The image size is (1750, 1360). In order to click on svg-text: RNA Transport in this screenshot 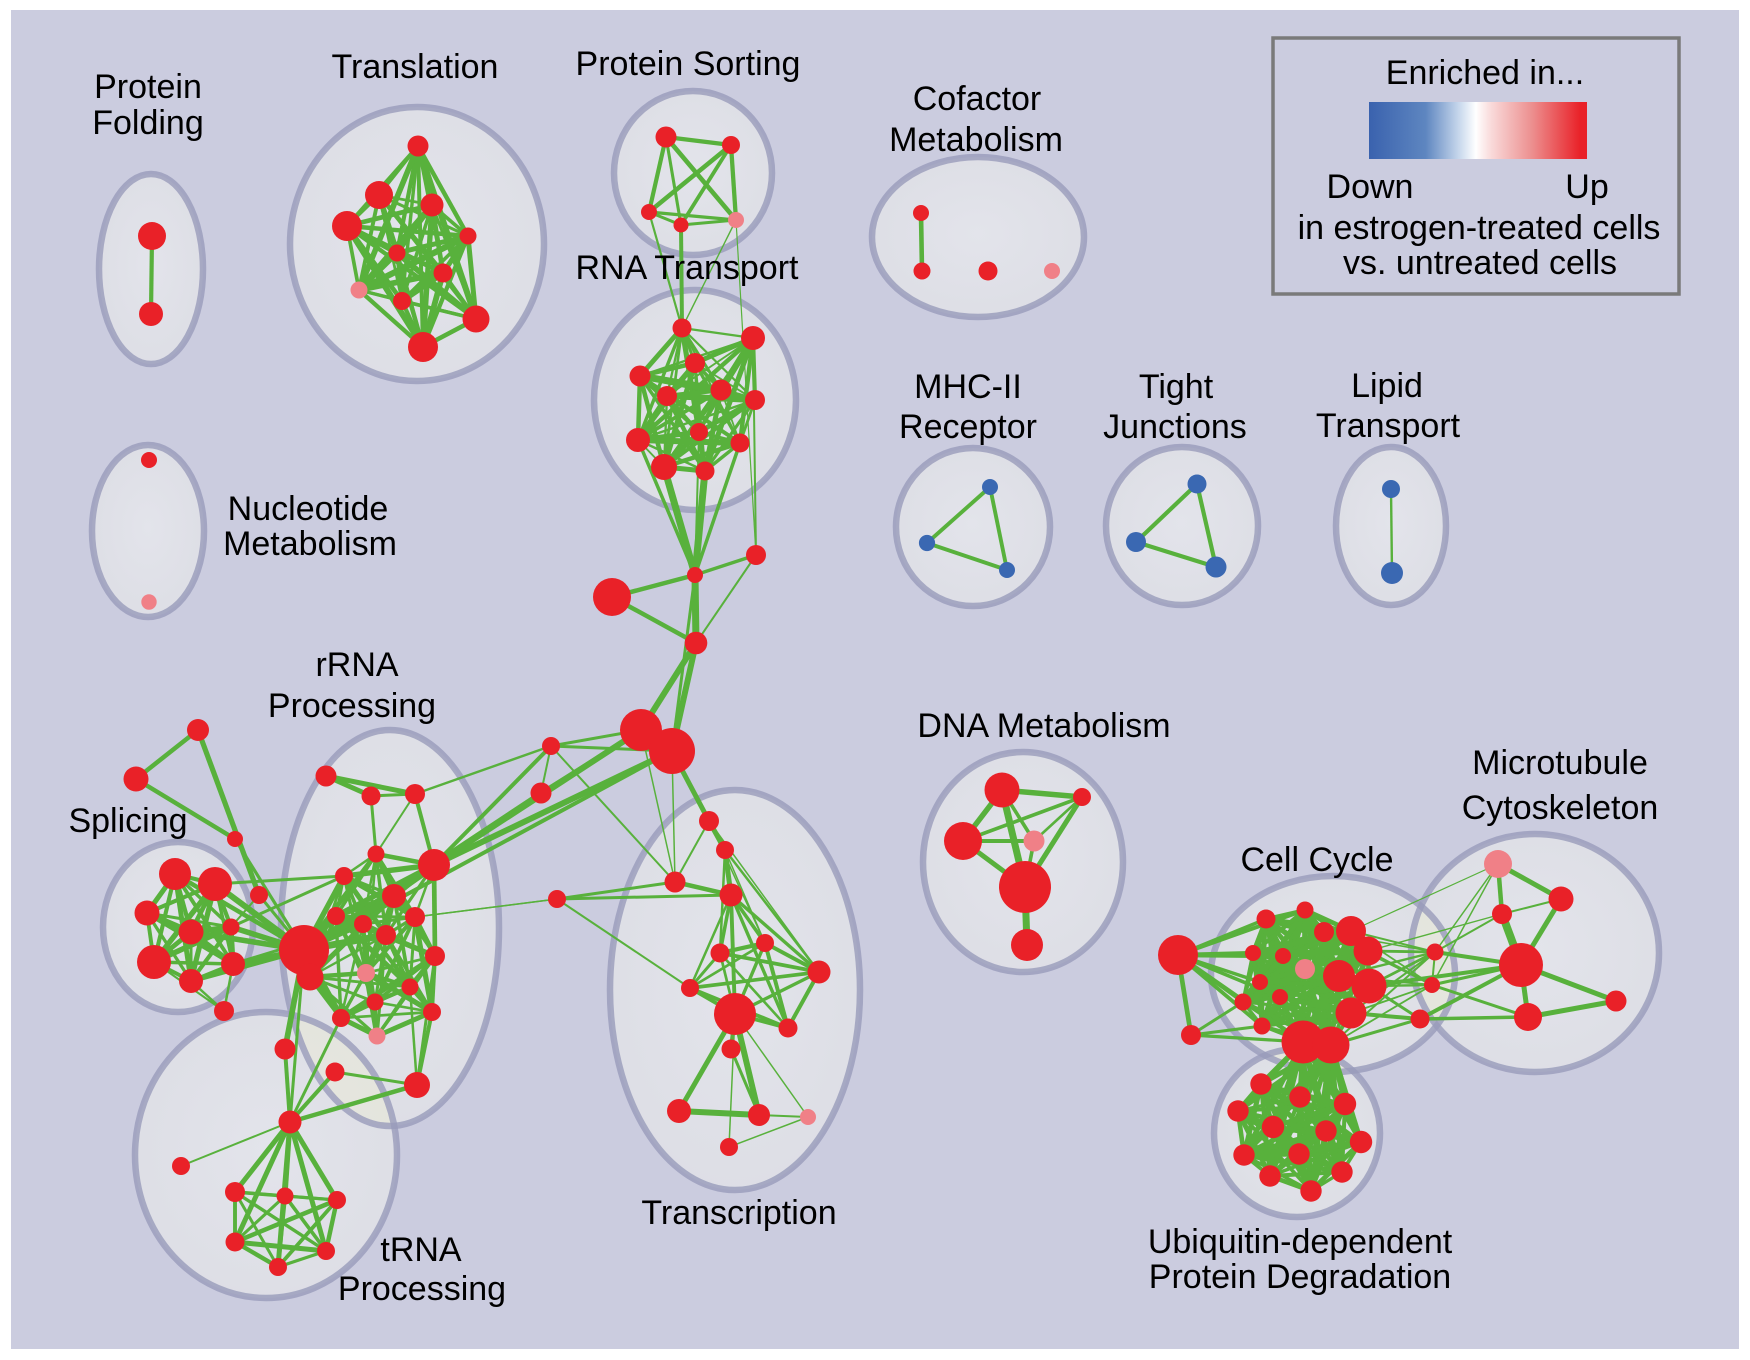, I will do `click(688, 268)`.